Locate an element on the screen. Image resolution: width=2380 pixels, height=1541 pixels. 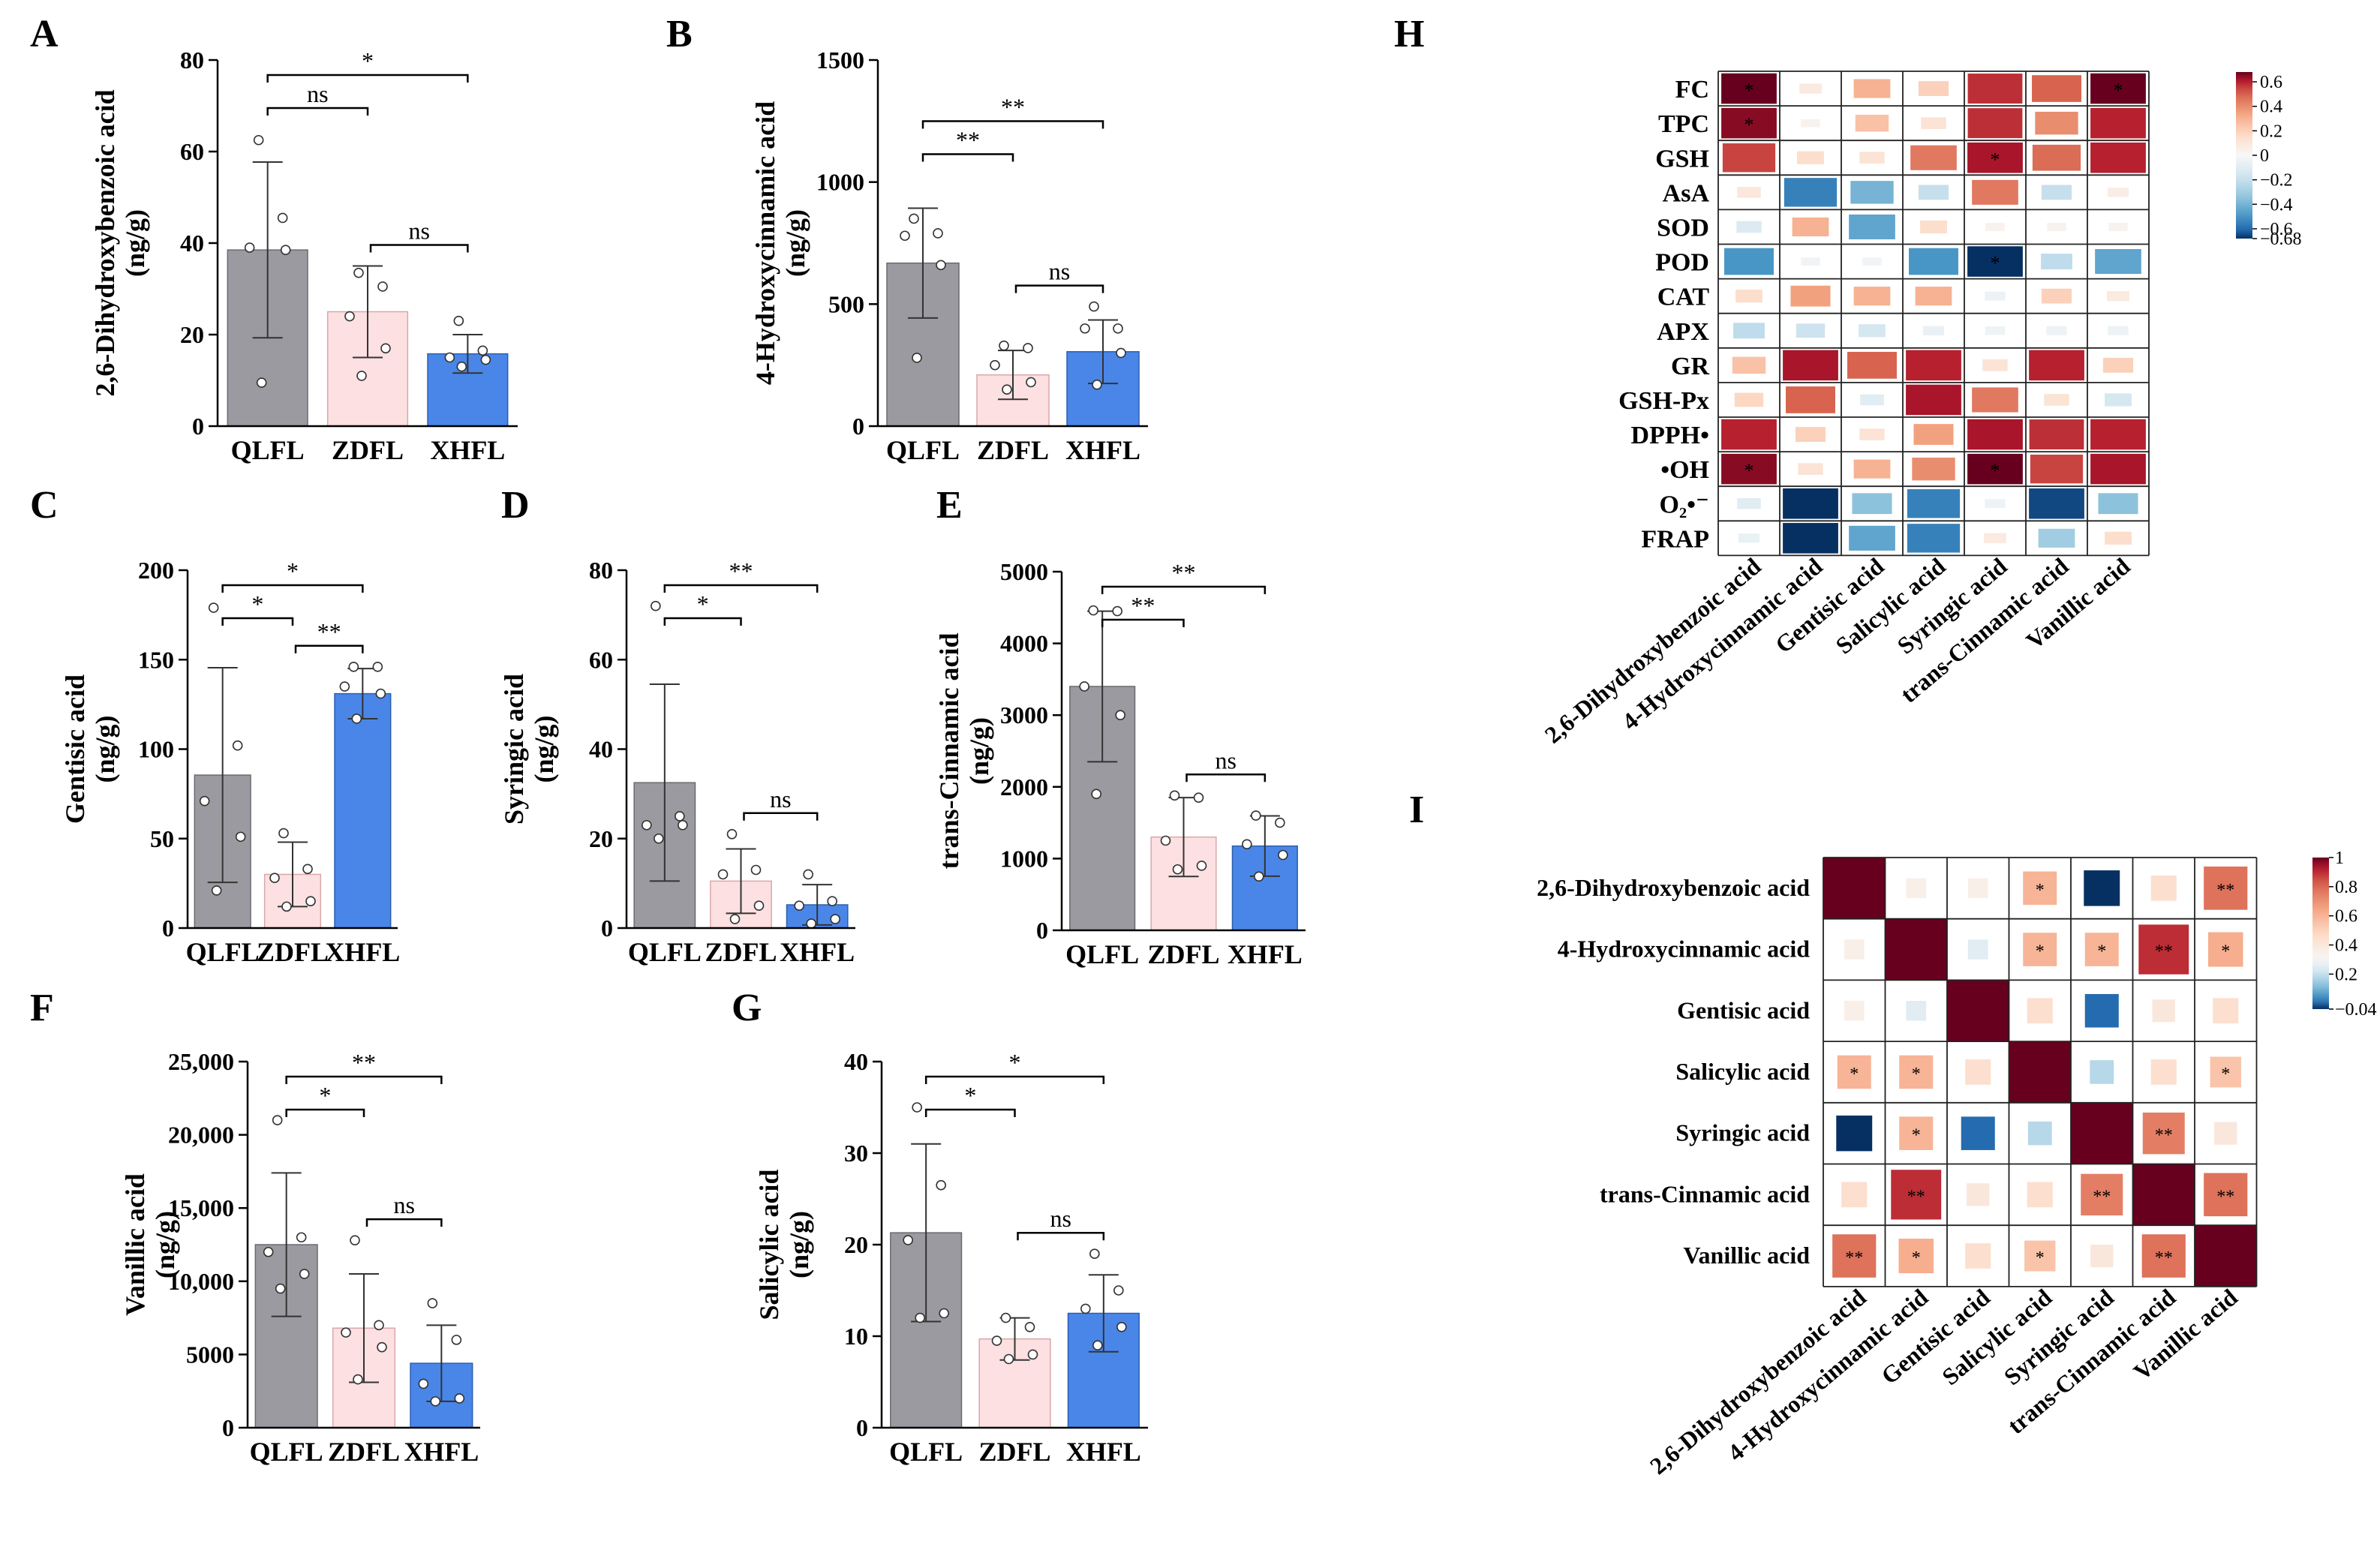
y-axis-label-line: trans-Cinnamic acid is located at coordinates (949, 751).